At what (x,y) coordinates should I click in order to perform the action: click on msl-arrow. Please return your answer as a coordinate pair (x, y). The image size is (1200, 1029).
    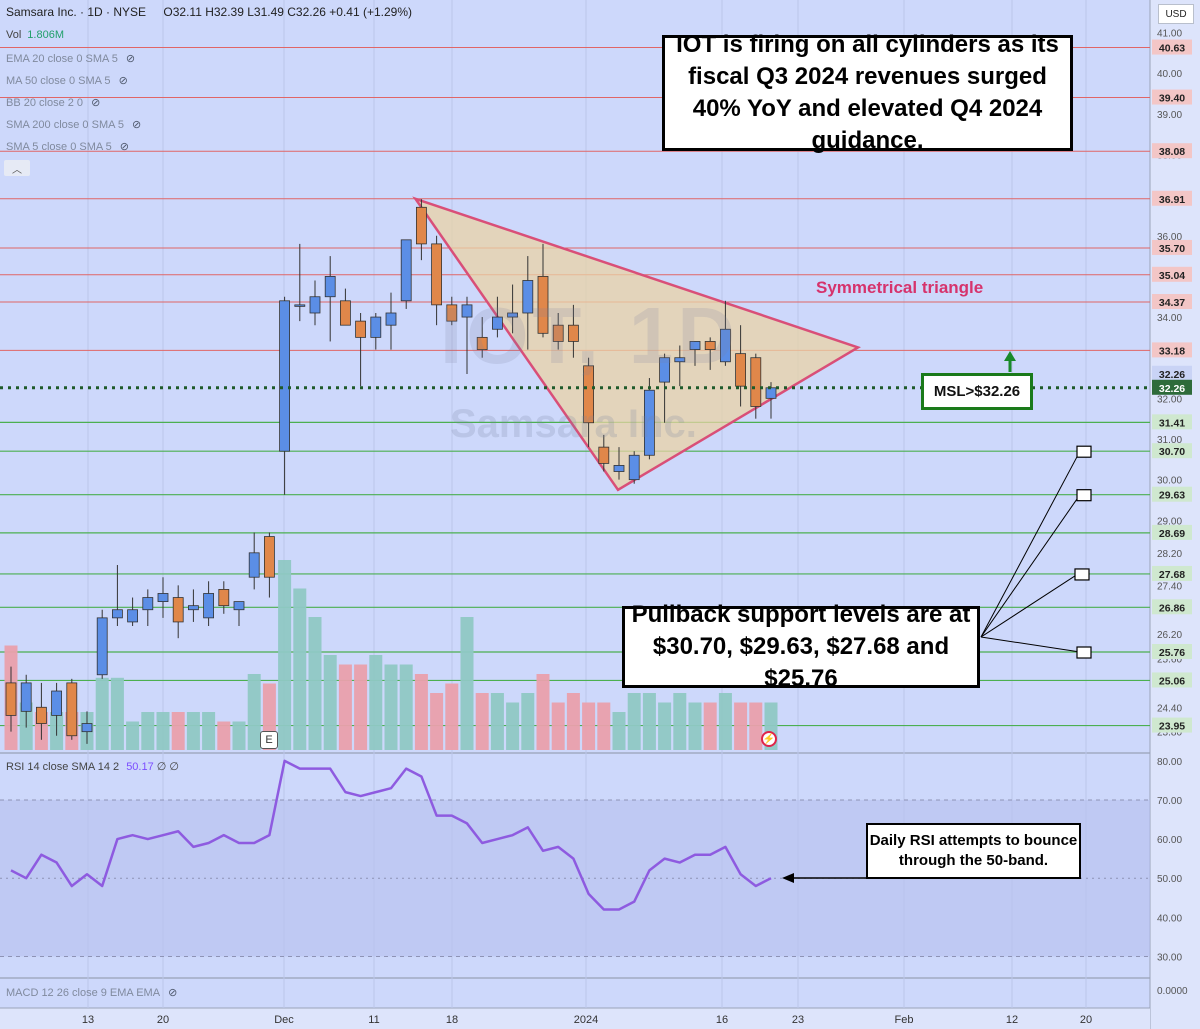
    Looking at the image, I should click on (1010, 356).